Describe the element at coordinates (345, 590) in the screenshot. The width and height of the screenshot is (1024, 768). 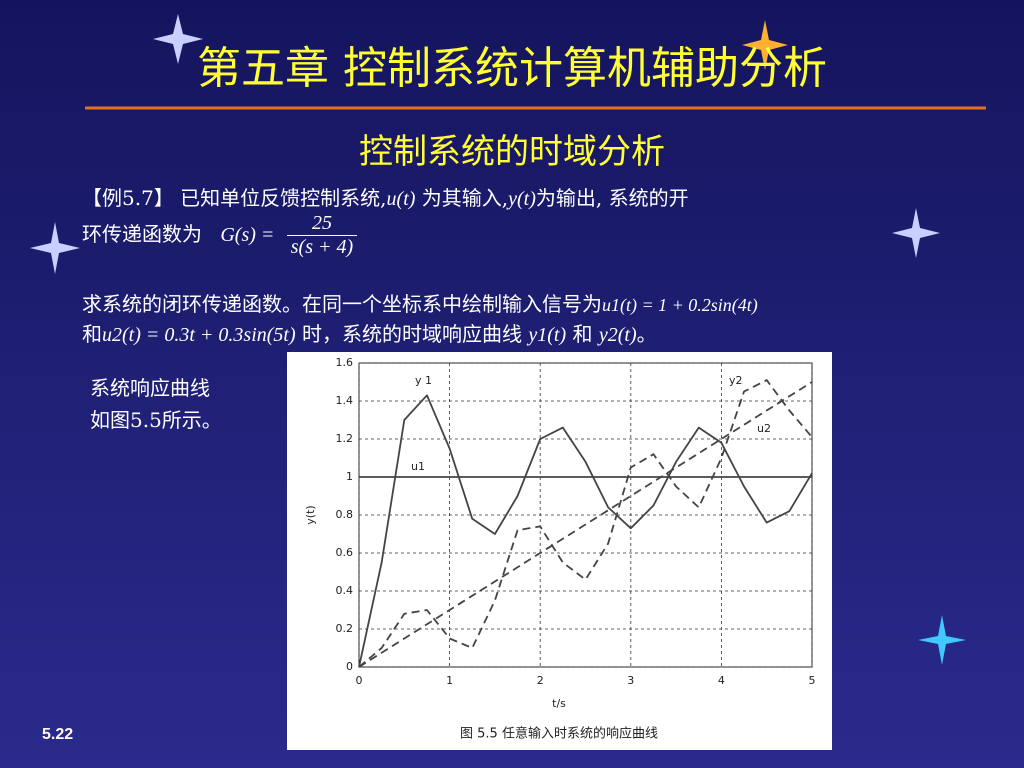
I see `y-tick-label: 0.4` at that location.